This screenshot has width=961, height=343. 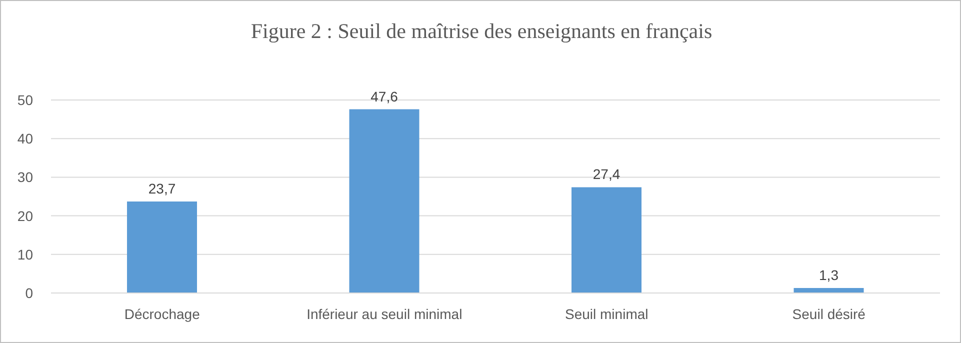 I want to click on y-tick-label: 10, so click(x=25, y=254).